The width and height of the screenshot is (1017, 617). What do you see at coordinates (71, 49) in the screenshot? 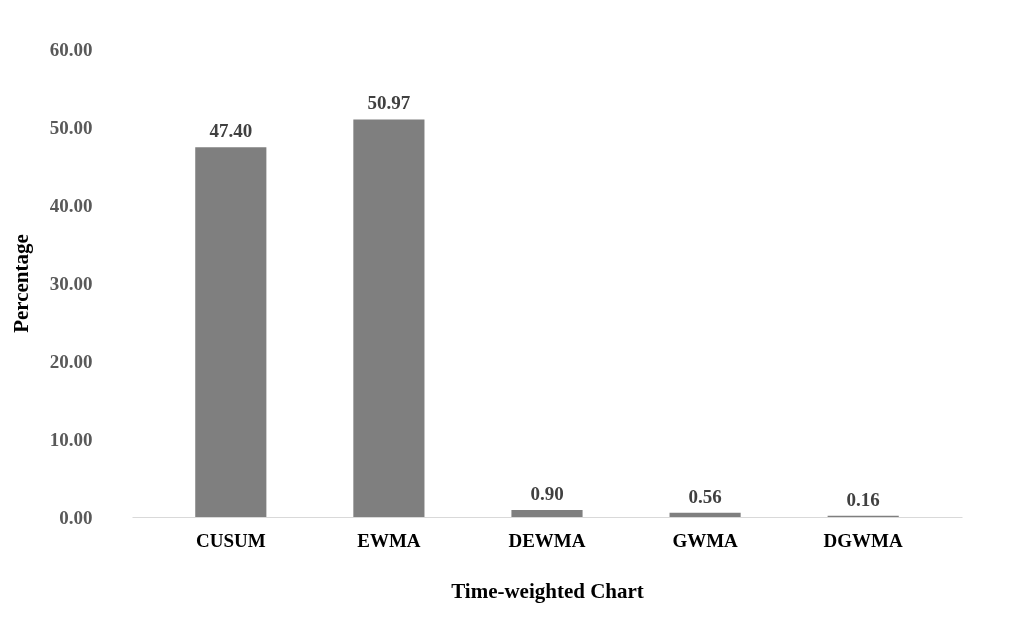
I see `y-tick-label: 60.00` at bounding box center [71, 49].